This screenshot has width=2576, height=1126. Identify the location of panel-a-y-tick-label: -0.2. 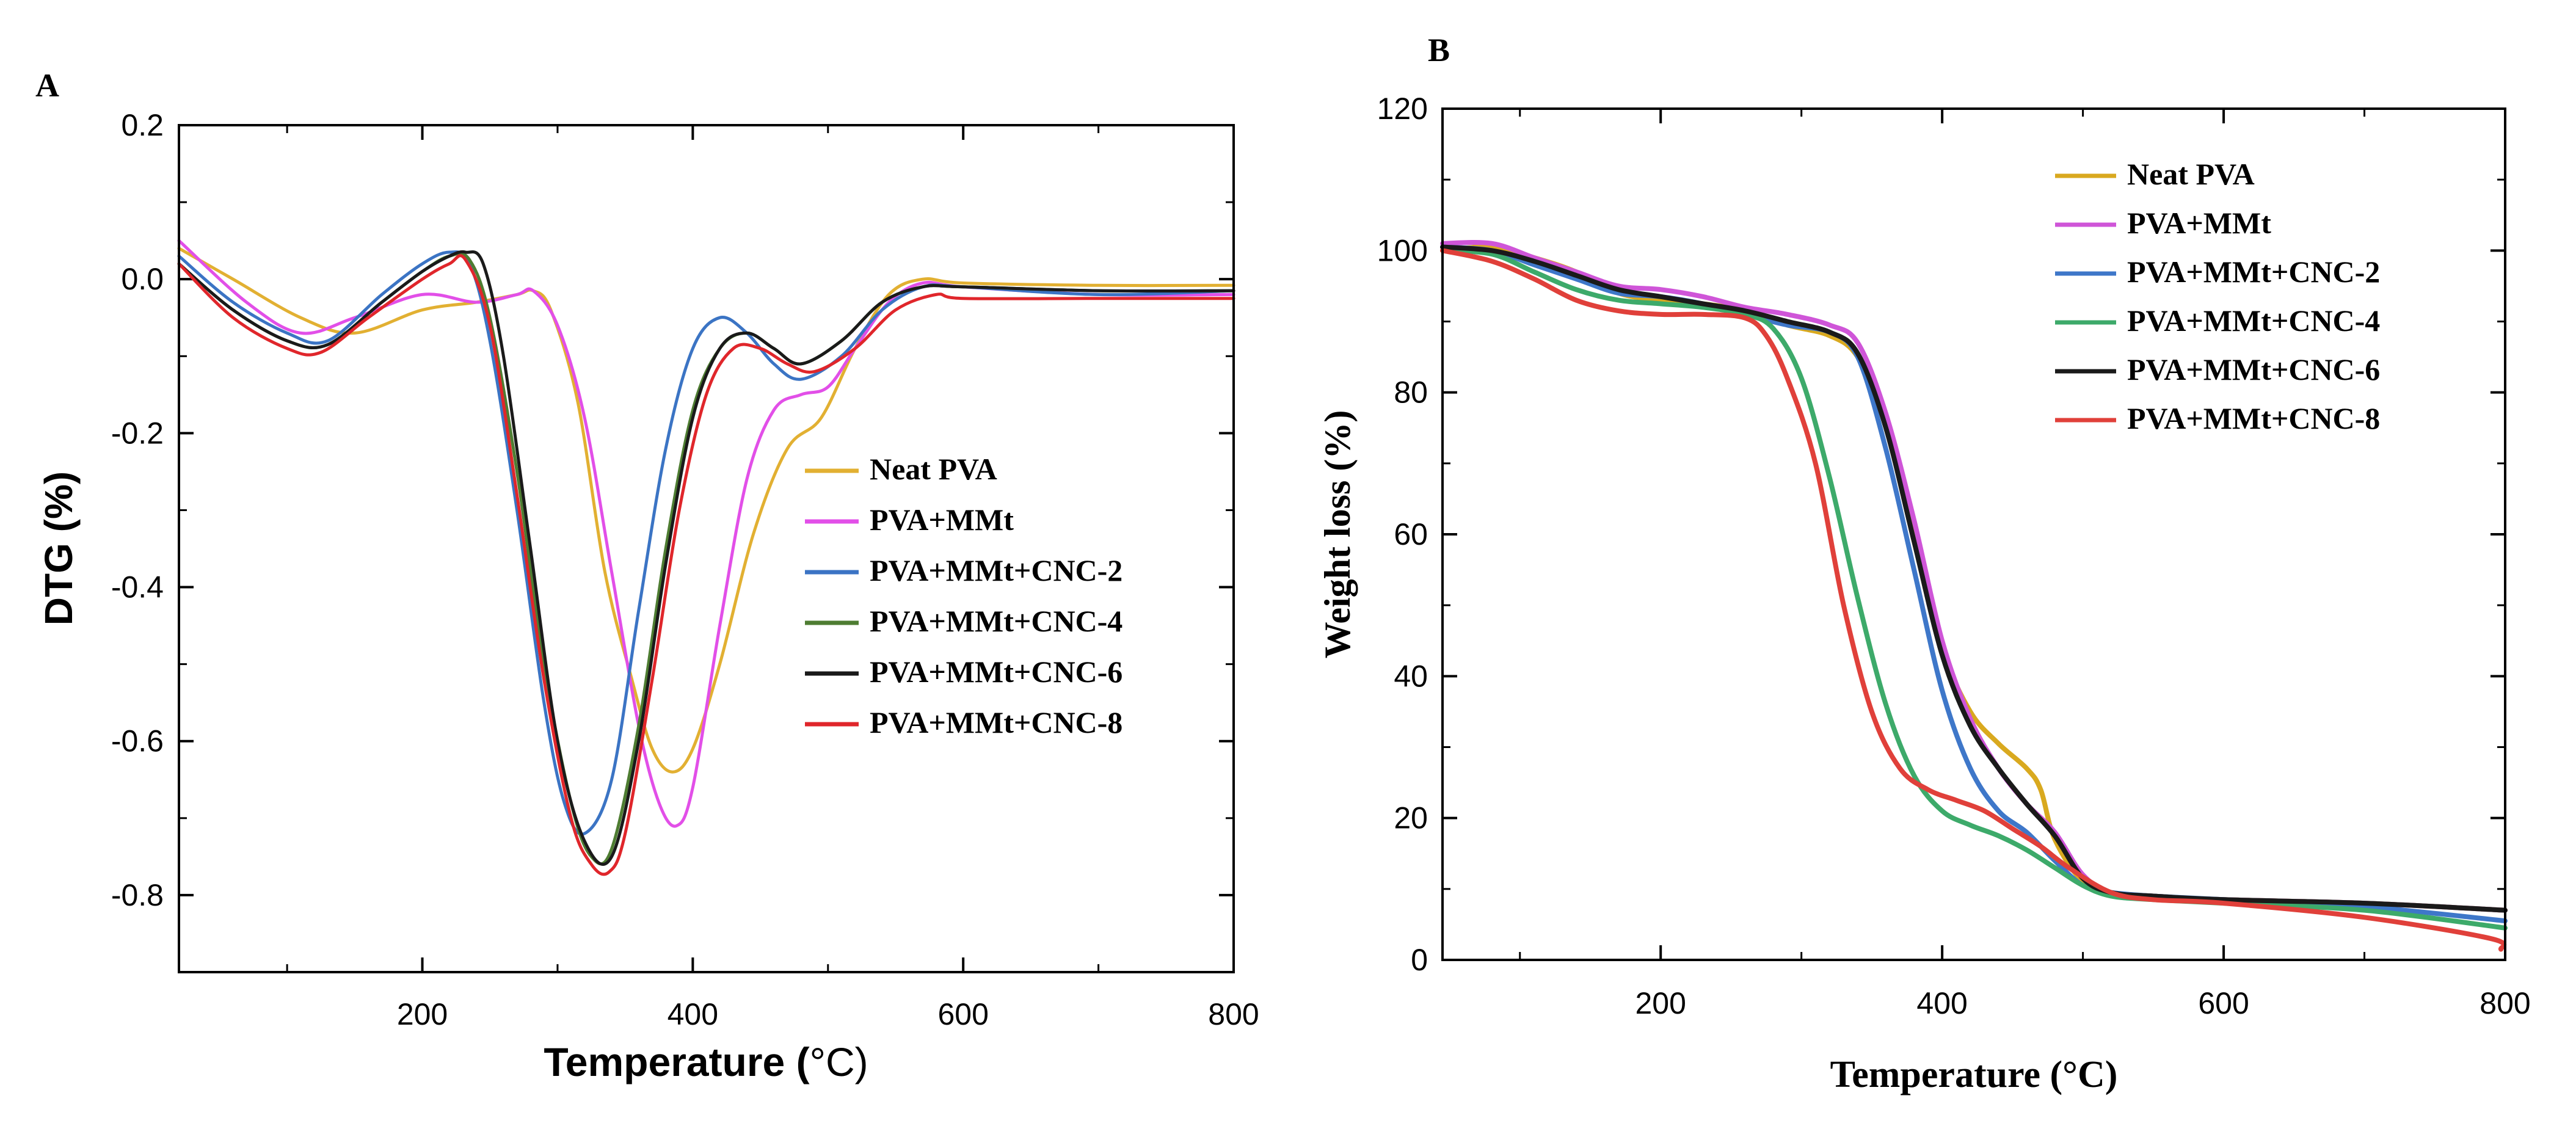
(137, 433).